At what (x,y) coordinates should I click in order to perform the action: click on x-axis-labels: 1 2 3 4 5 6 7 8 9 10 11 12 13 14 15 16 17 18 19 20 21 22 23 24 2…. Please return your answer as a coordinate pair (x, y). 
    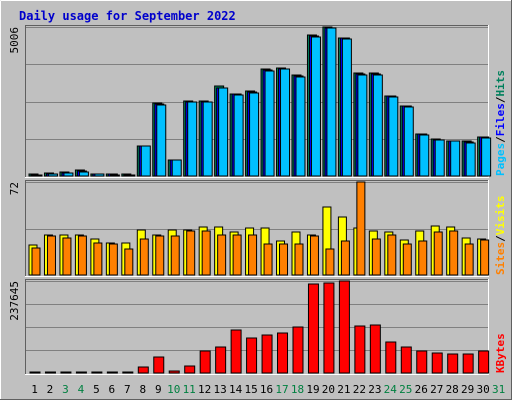
    Looking at the image, I should click on (268, 389).